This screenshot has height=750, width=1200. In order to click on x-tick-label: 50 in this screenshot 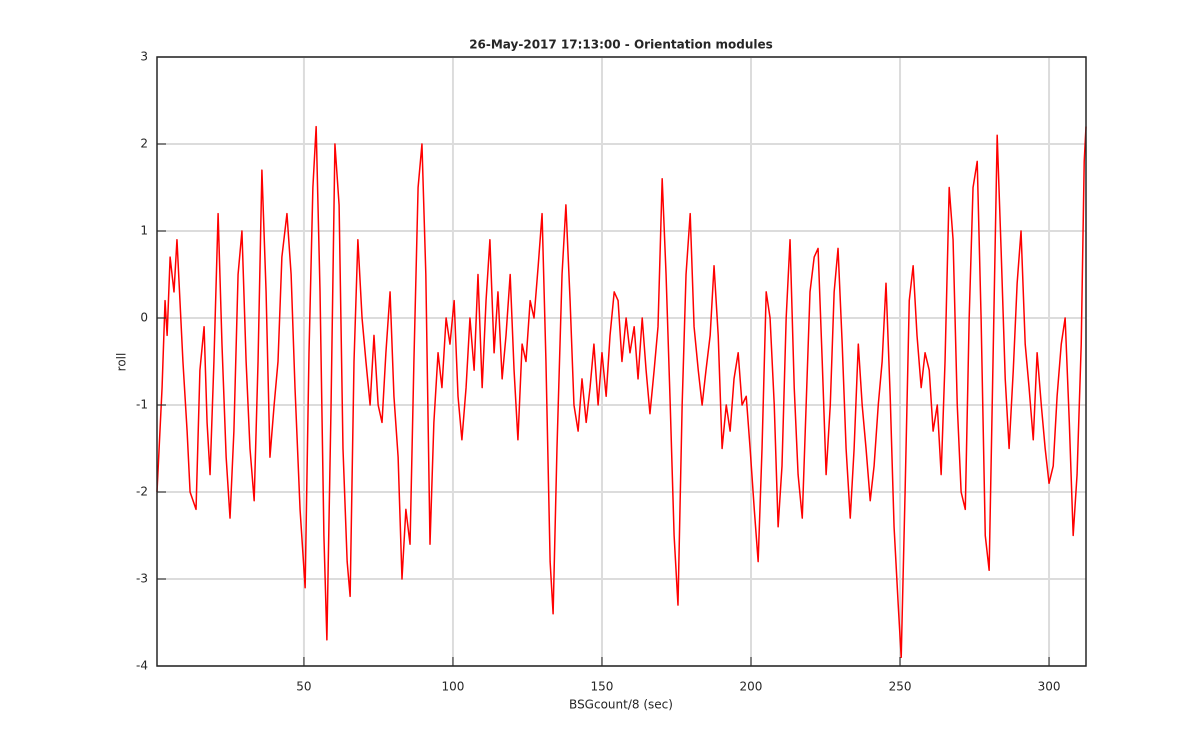, I will do `click(303, 687)`.